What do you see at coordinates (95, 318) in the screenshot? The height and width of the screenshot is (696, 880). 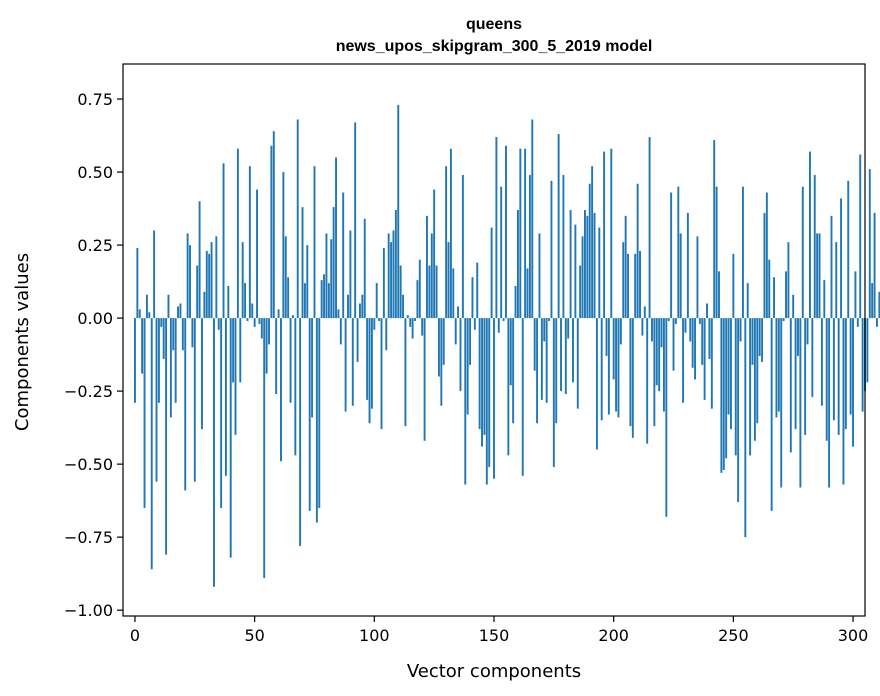 I see `y-tick-label: 0.00` at bounding box center [95, 318].